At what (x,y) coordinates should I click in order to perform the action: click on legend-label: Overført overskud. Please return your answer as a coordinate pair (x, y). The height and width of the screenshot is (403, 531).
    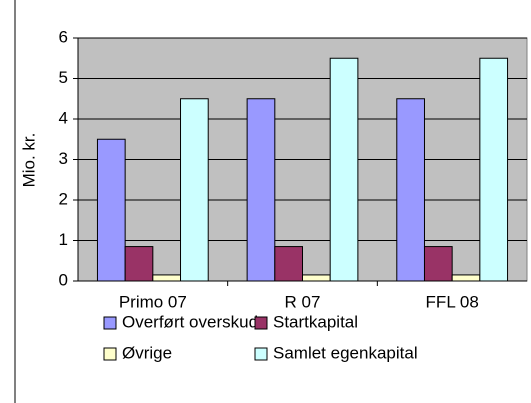
    Looking at the image, I should click on (190, 321).